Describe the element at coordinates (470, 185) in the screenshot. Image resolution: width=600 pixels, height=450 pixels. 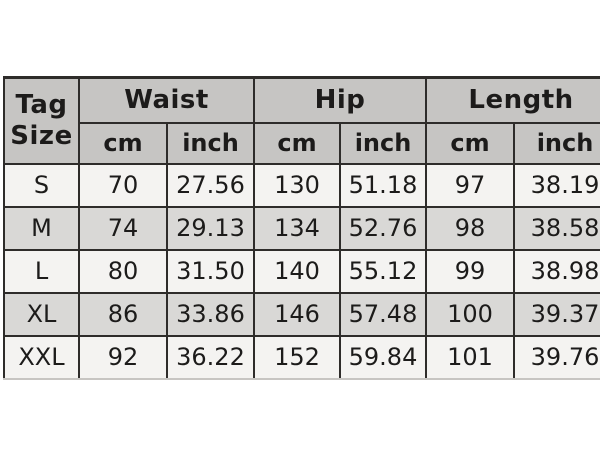
I see `measurement-cell: 97` at that location.